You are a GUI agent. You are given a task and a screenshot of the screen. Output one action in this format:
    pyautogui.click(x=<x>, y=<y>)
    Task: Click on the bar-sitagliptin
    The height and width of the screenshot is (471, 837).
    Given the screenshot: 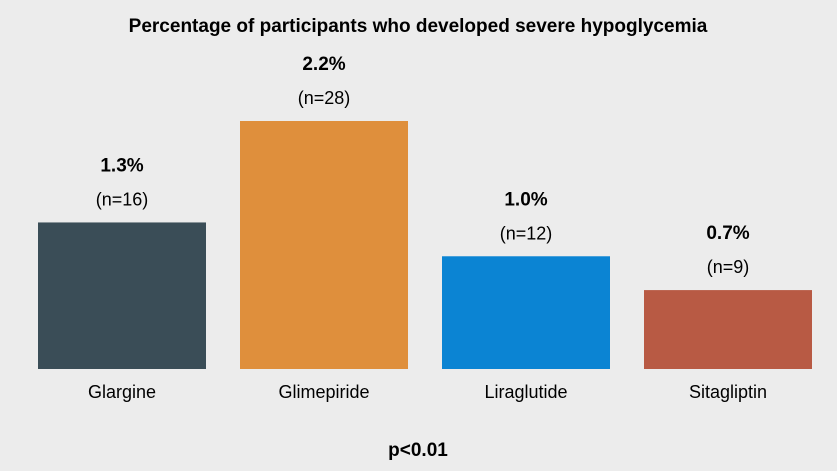 What is the action you would take?
    pyautogui.click(x=728, y=329)
    